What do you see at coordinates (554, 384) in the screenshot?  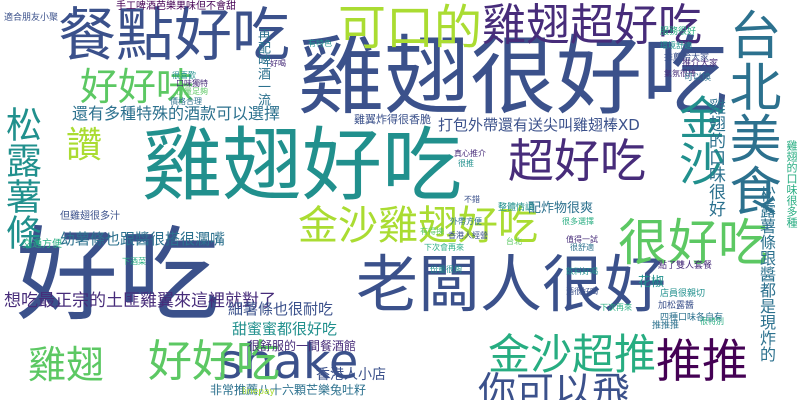 I see `word-ni-keyi-fei: 你可以飛` at bounding box center [554, 384].